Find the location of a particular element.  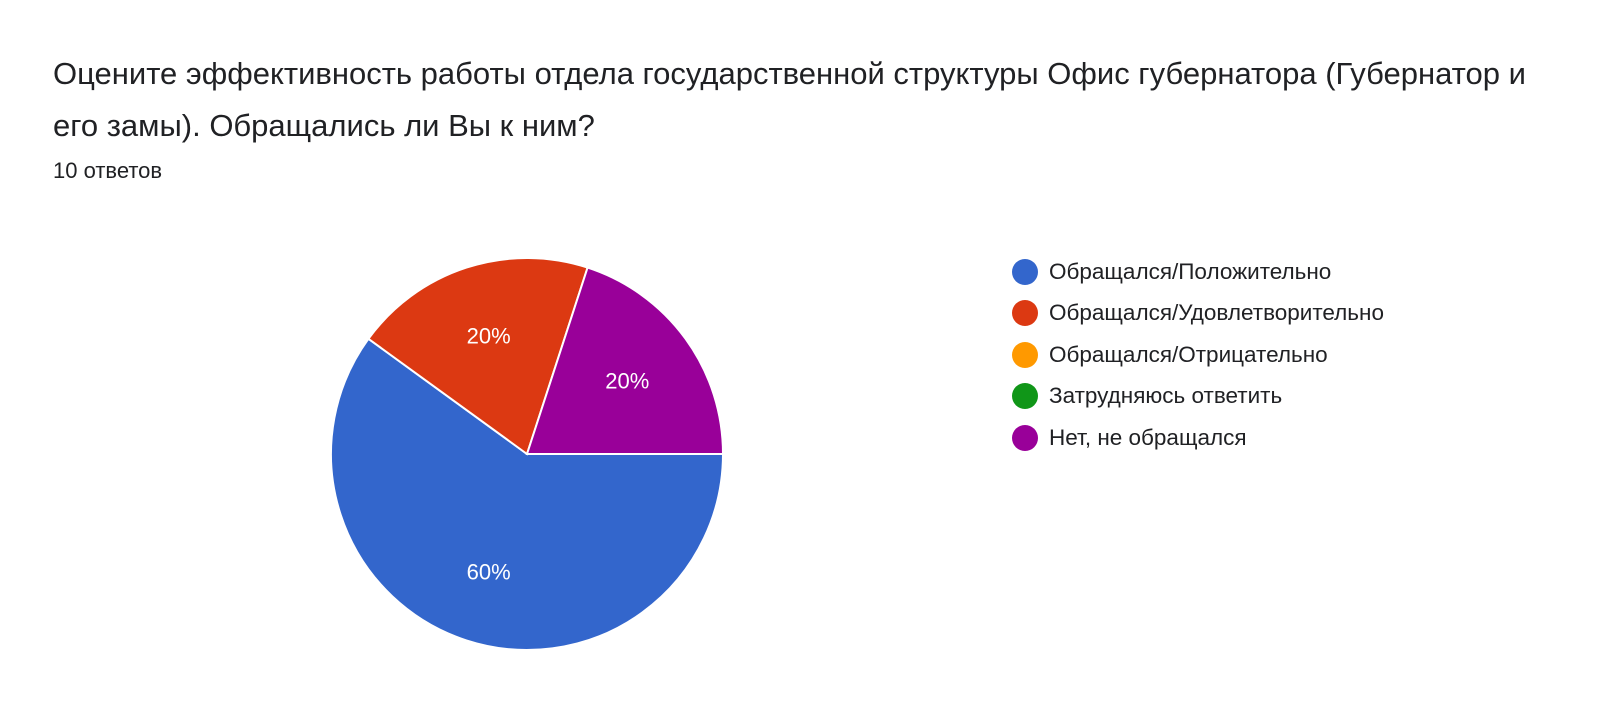

slice-data-label-2: 20% is located at coordinates (489, 336).